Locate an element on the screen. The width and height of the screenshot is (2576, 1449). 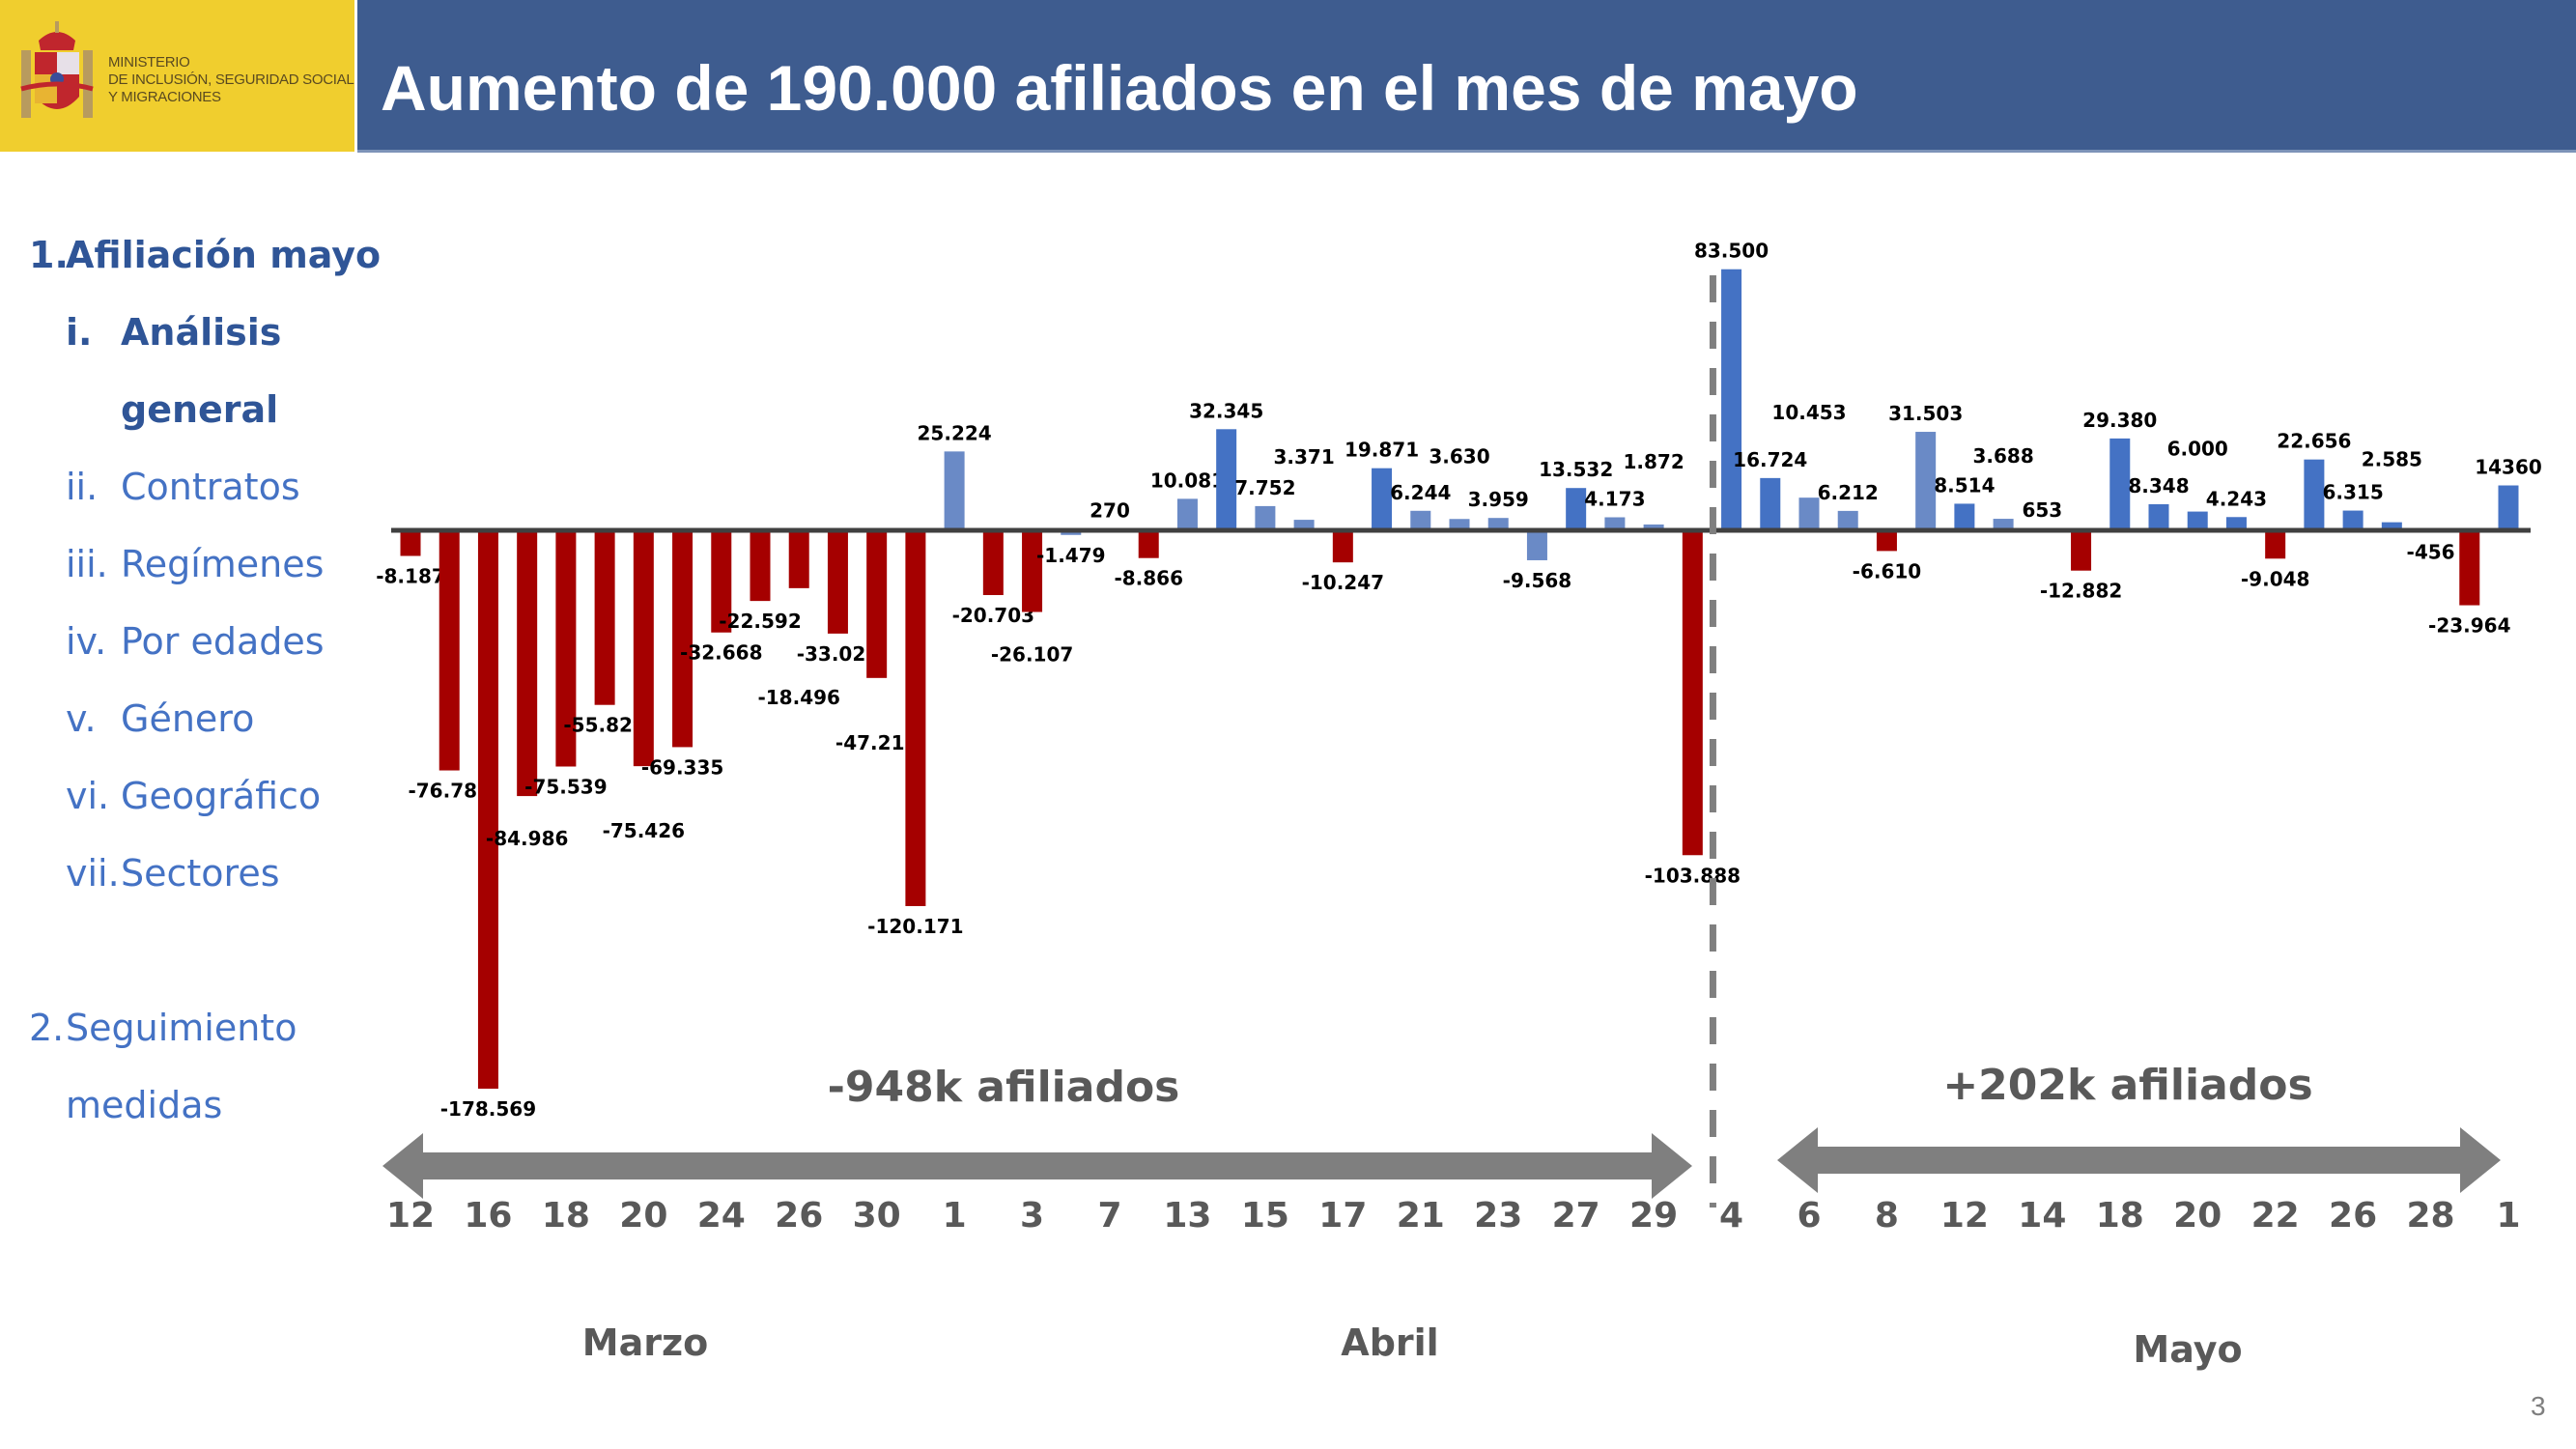
data-label: 270 is located at coordinates (1110, 511).